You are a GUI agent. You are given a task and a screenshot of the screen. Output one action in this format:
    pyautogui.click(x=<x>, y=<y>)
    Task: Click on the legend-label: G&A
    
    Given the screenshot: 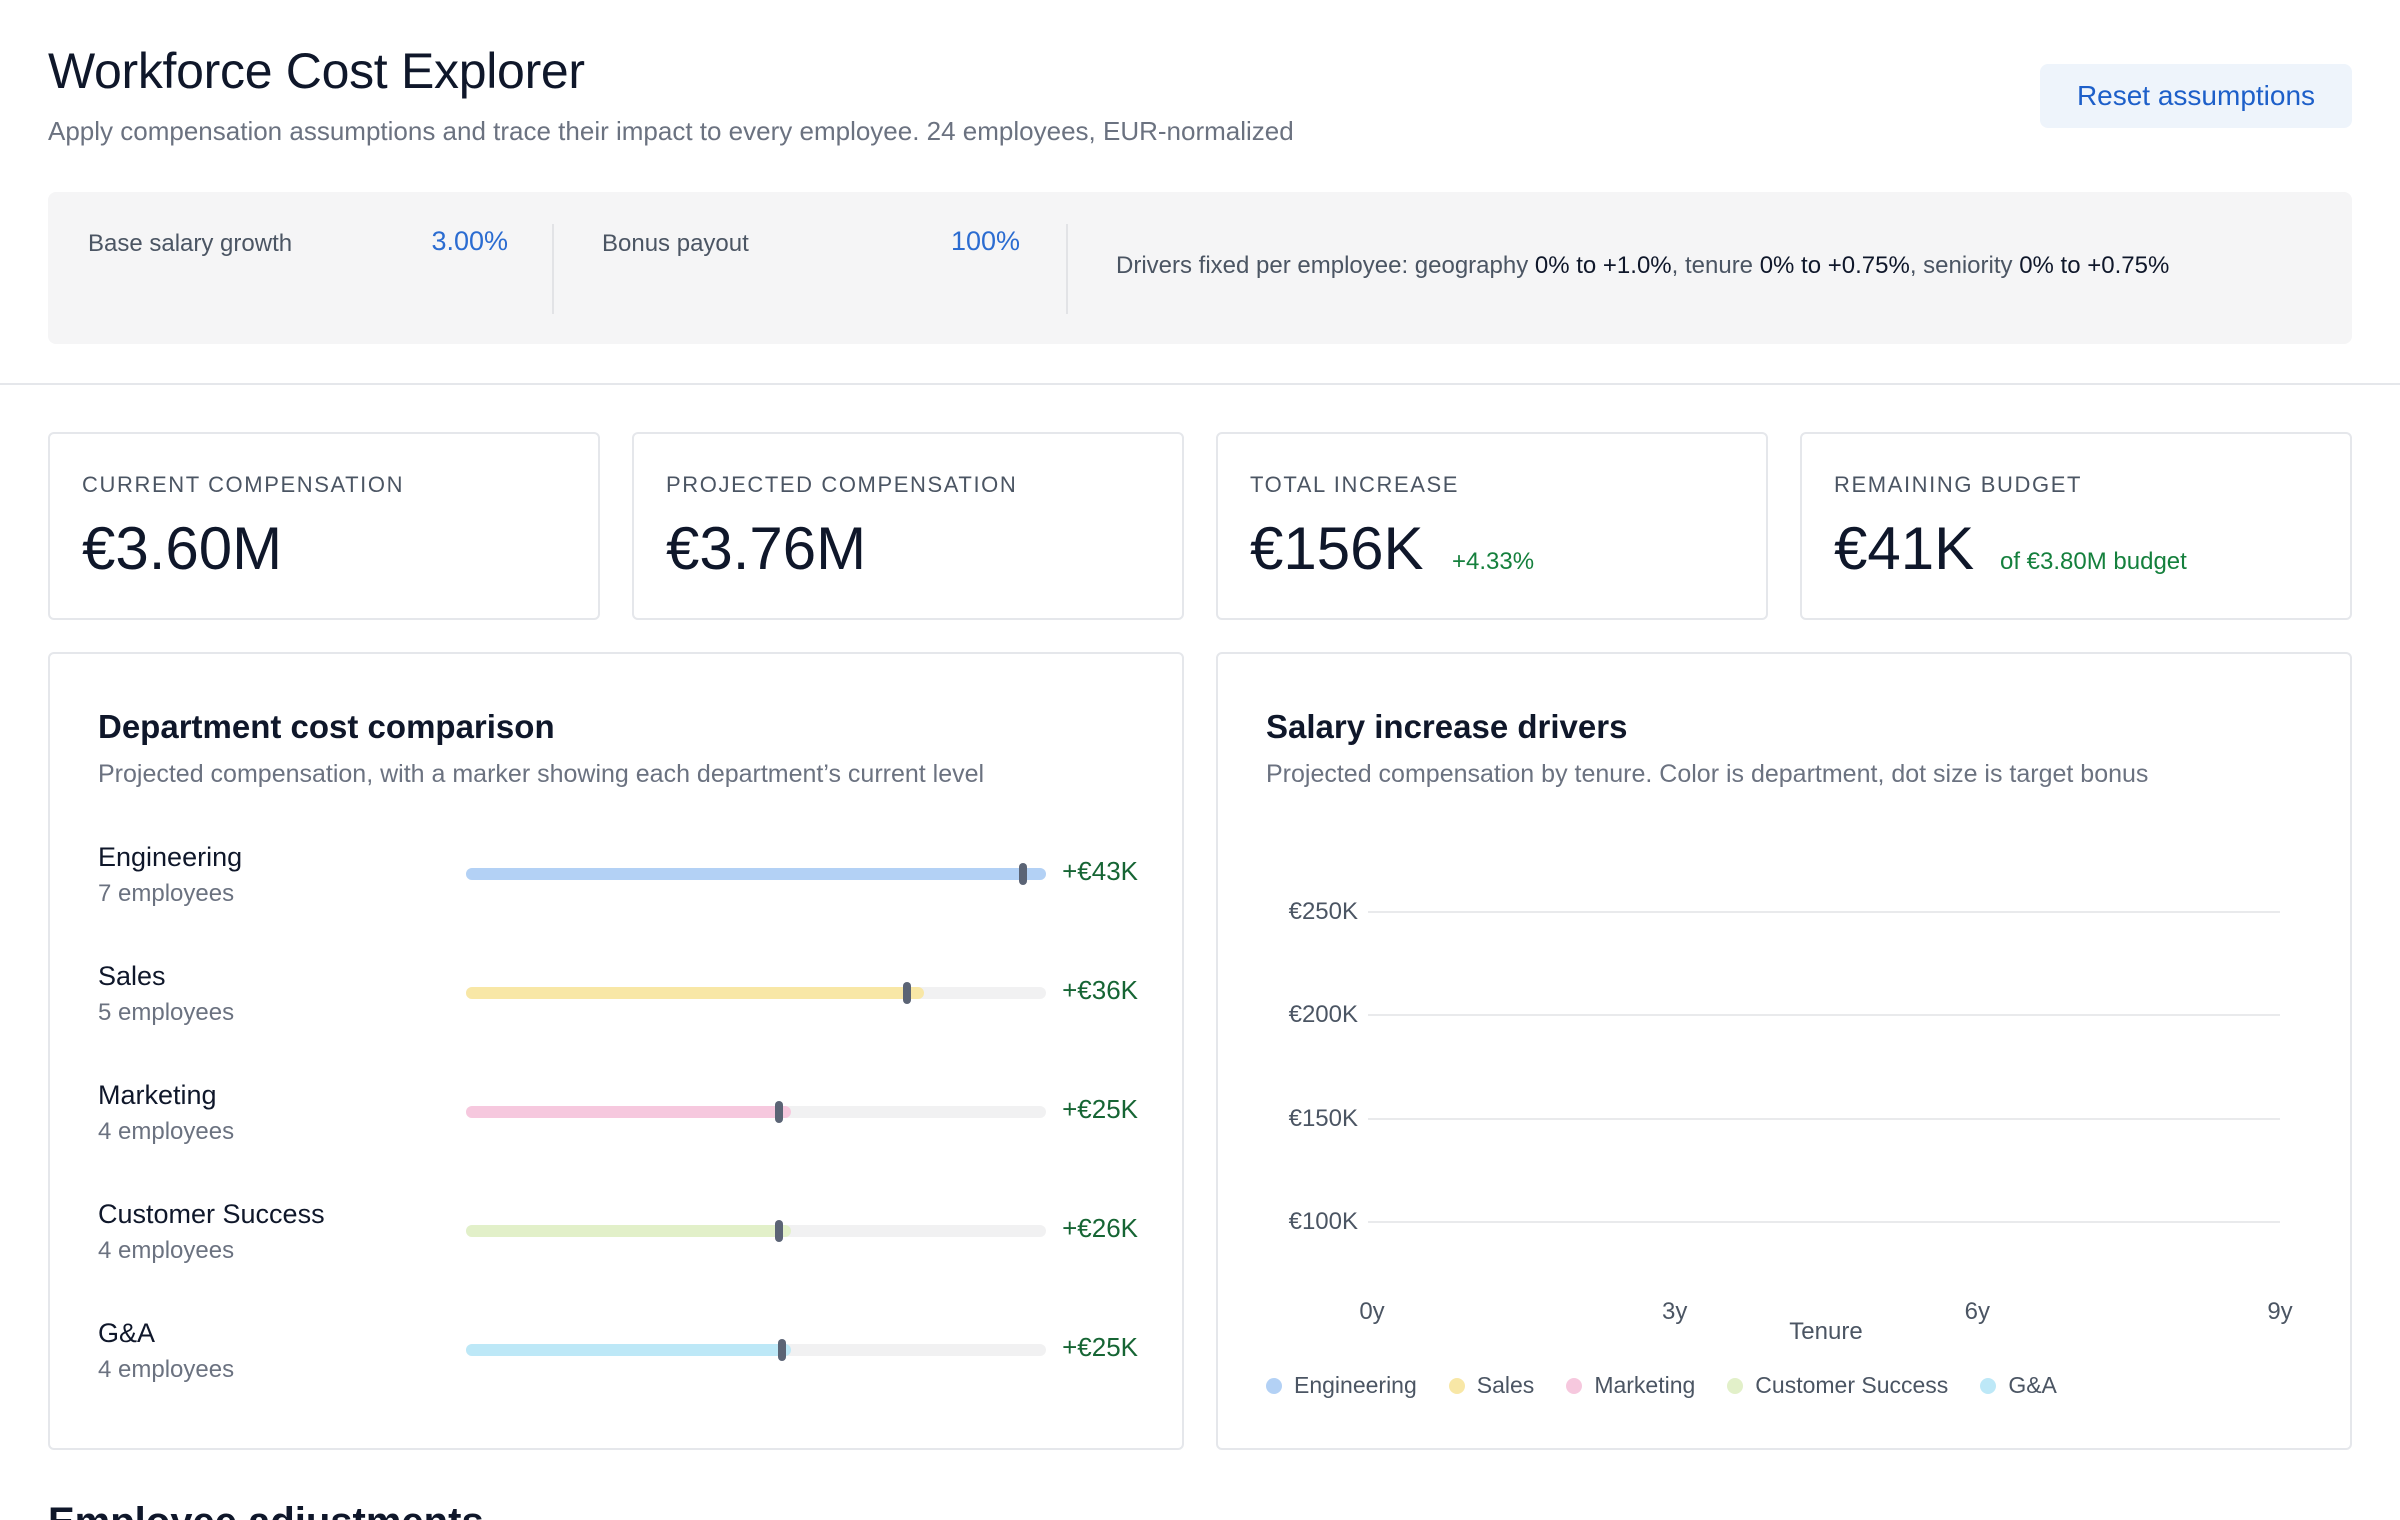 What is the action you would take?
    pyautogui.click(x=2032, y=1385)
    